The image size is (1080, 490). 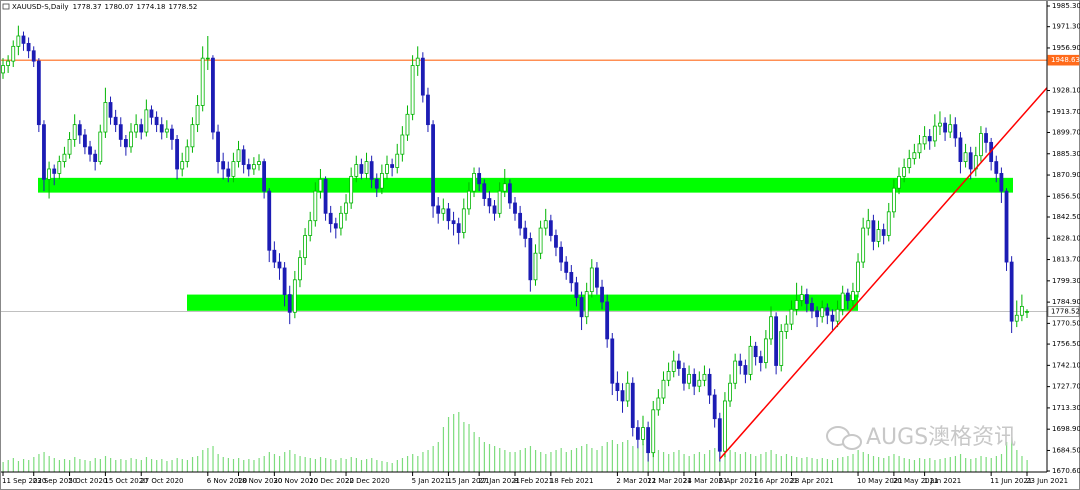 I want to click on x-tick-label: 18 Feb 2021, so click(x=572, y=481).